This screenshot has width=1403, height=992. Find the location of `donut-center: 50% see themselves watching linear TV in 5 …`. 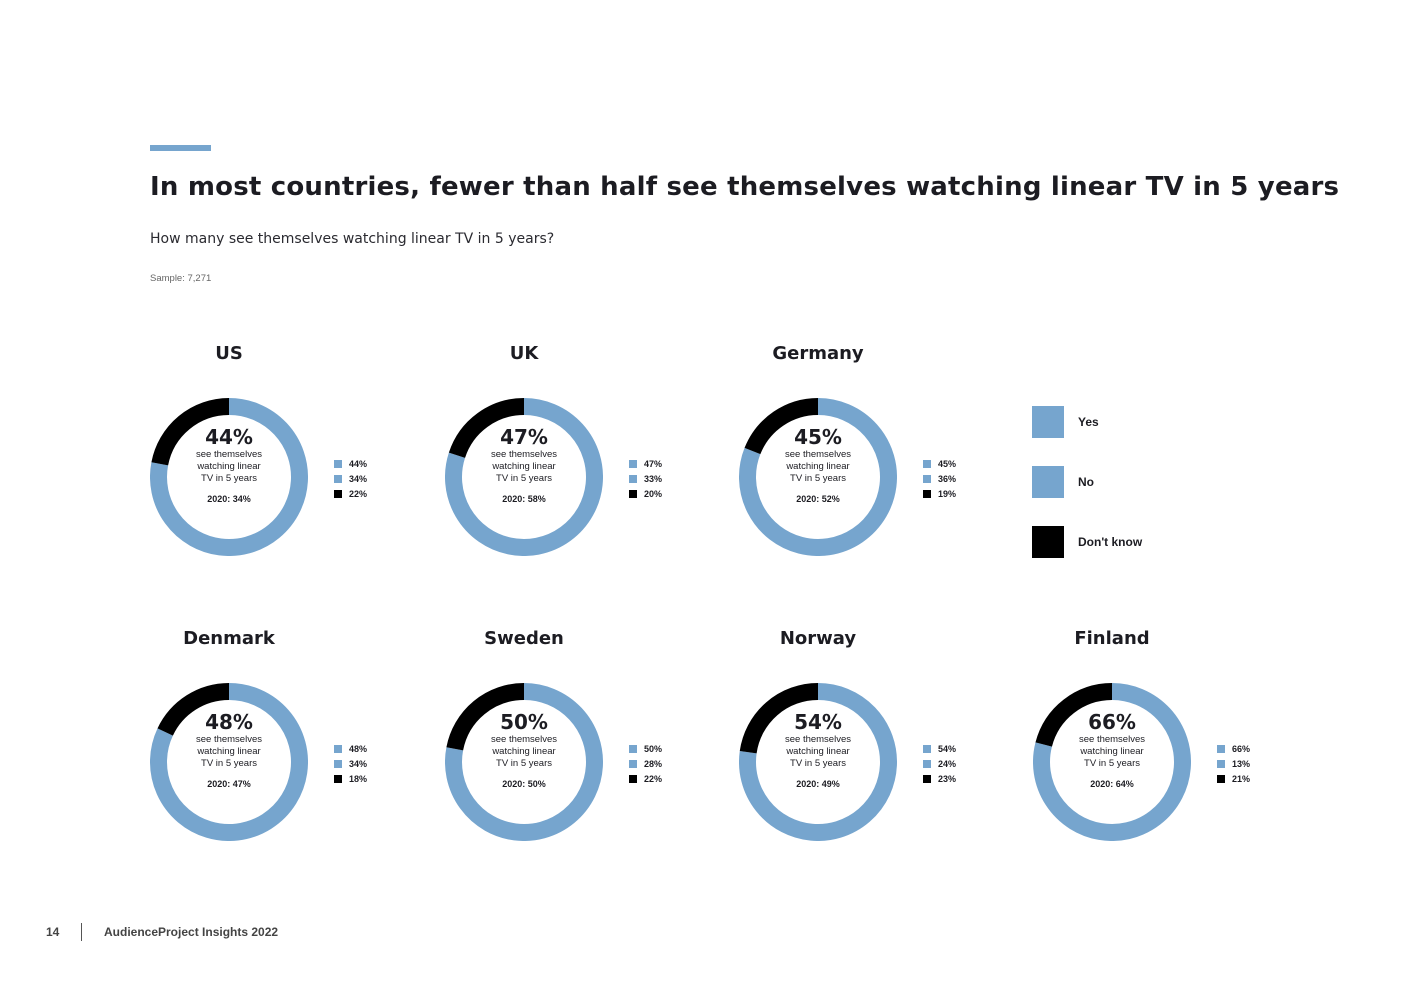

donut-center: 50% see themselves watching linear TV in 5 … is located at coordinates (524, 750).